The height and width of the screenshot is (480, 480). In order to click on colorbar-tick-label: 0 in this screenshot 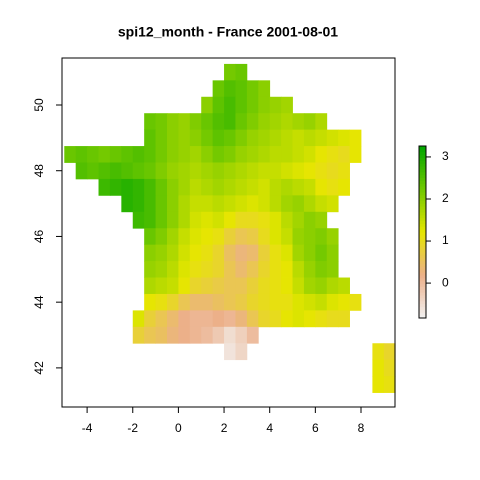, I will do `click(445, 282)`.